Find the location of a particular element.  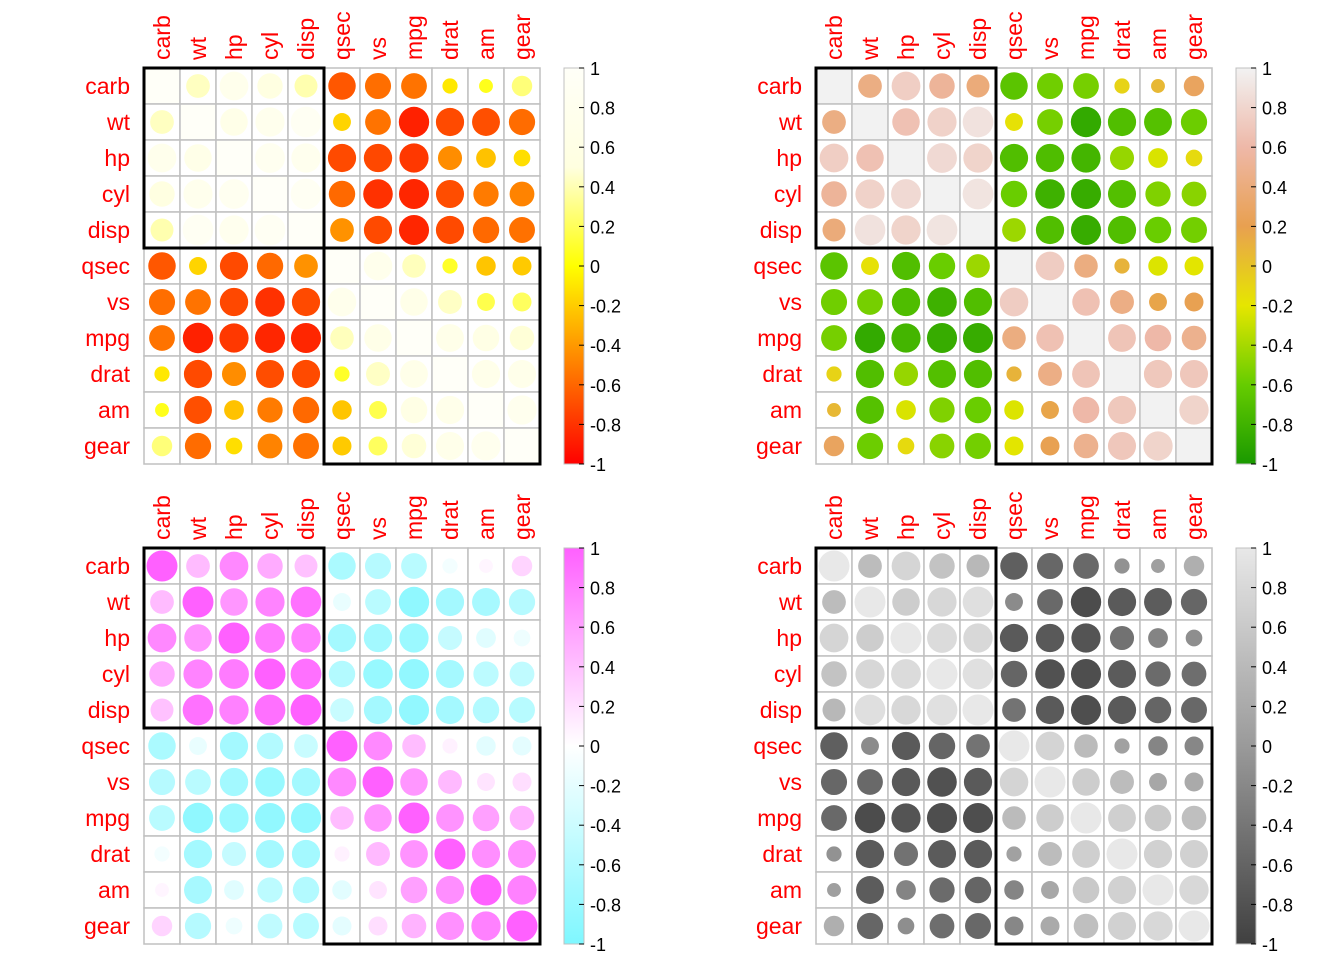

corr-circle-disp-drat is located at coordinates (1122, 230).